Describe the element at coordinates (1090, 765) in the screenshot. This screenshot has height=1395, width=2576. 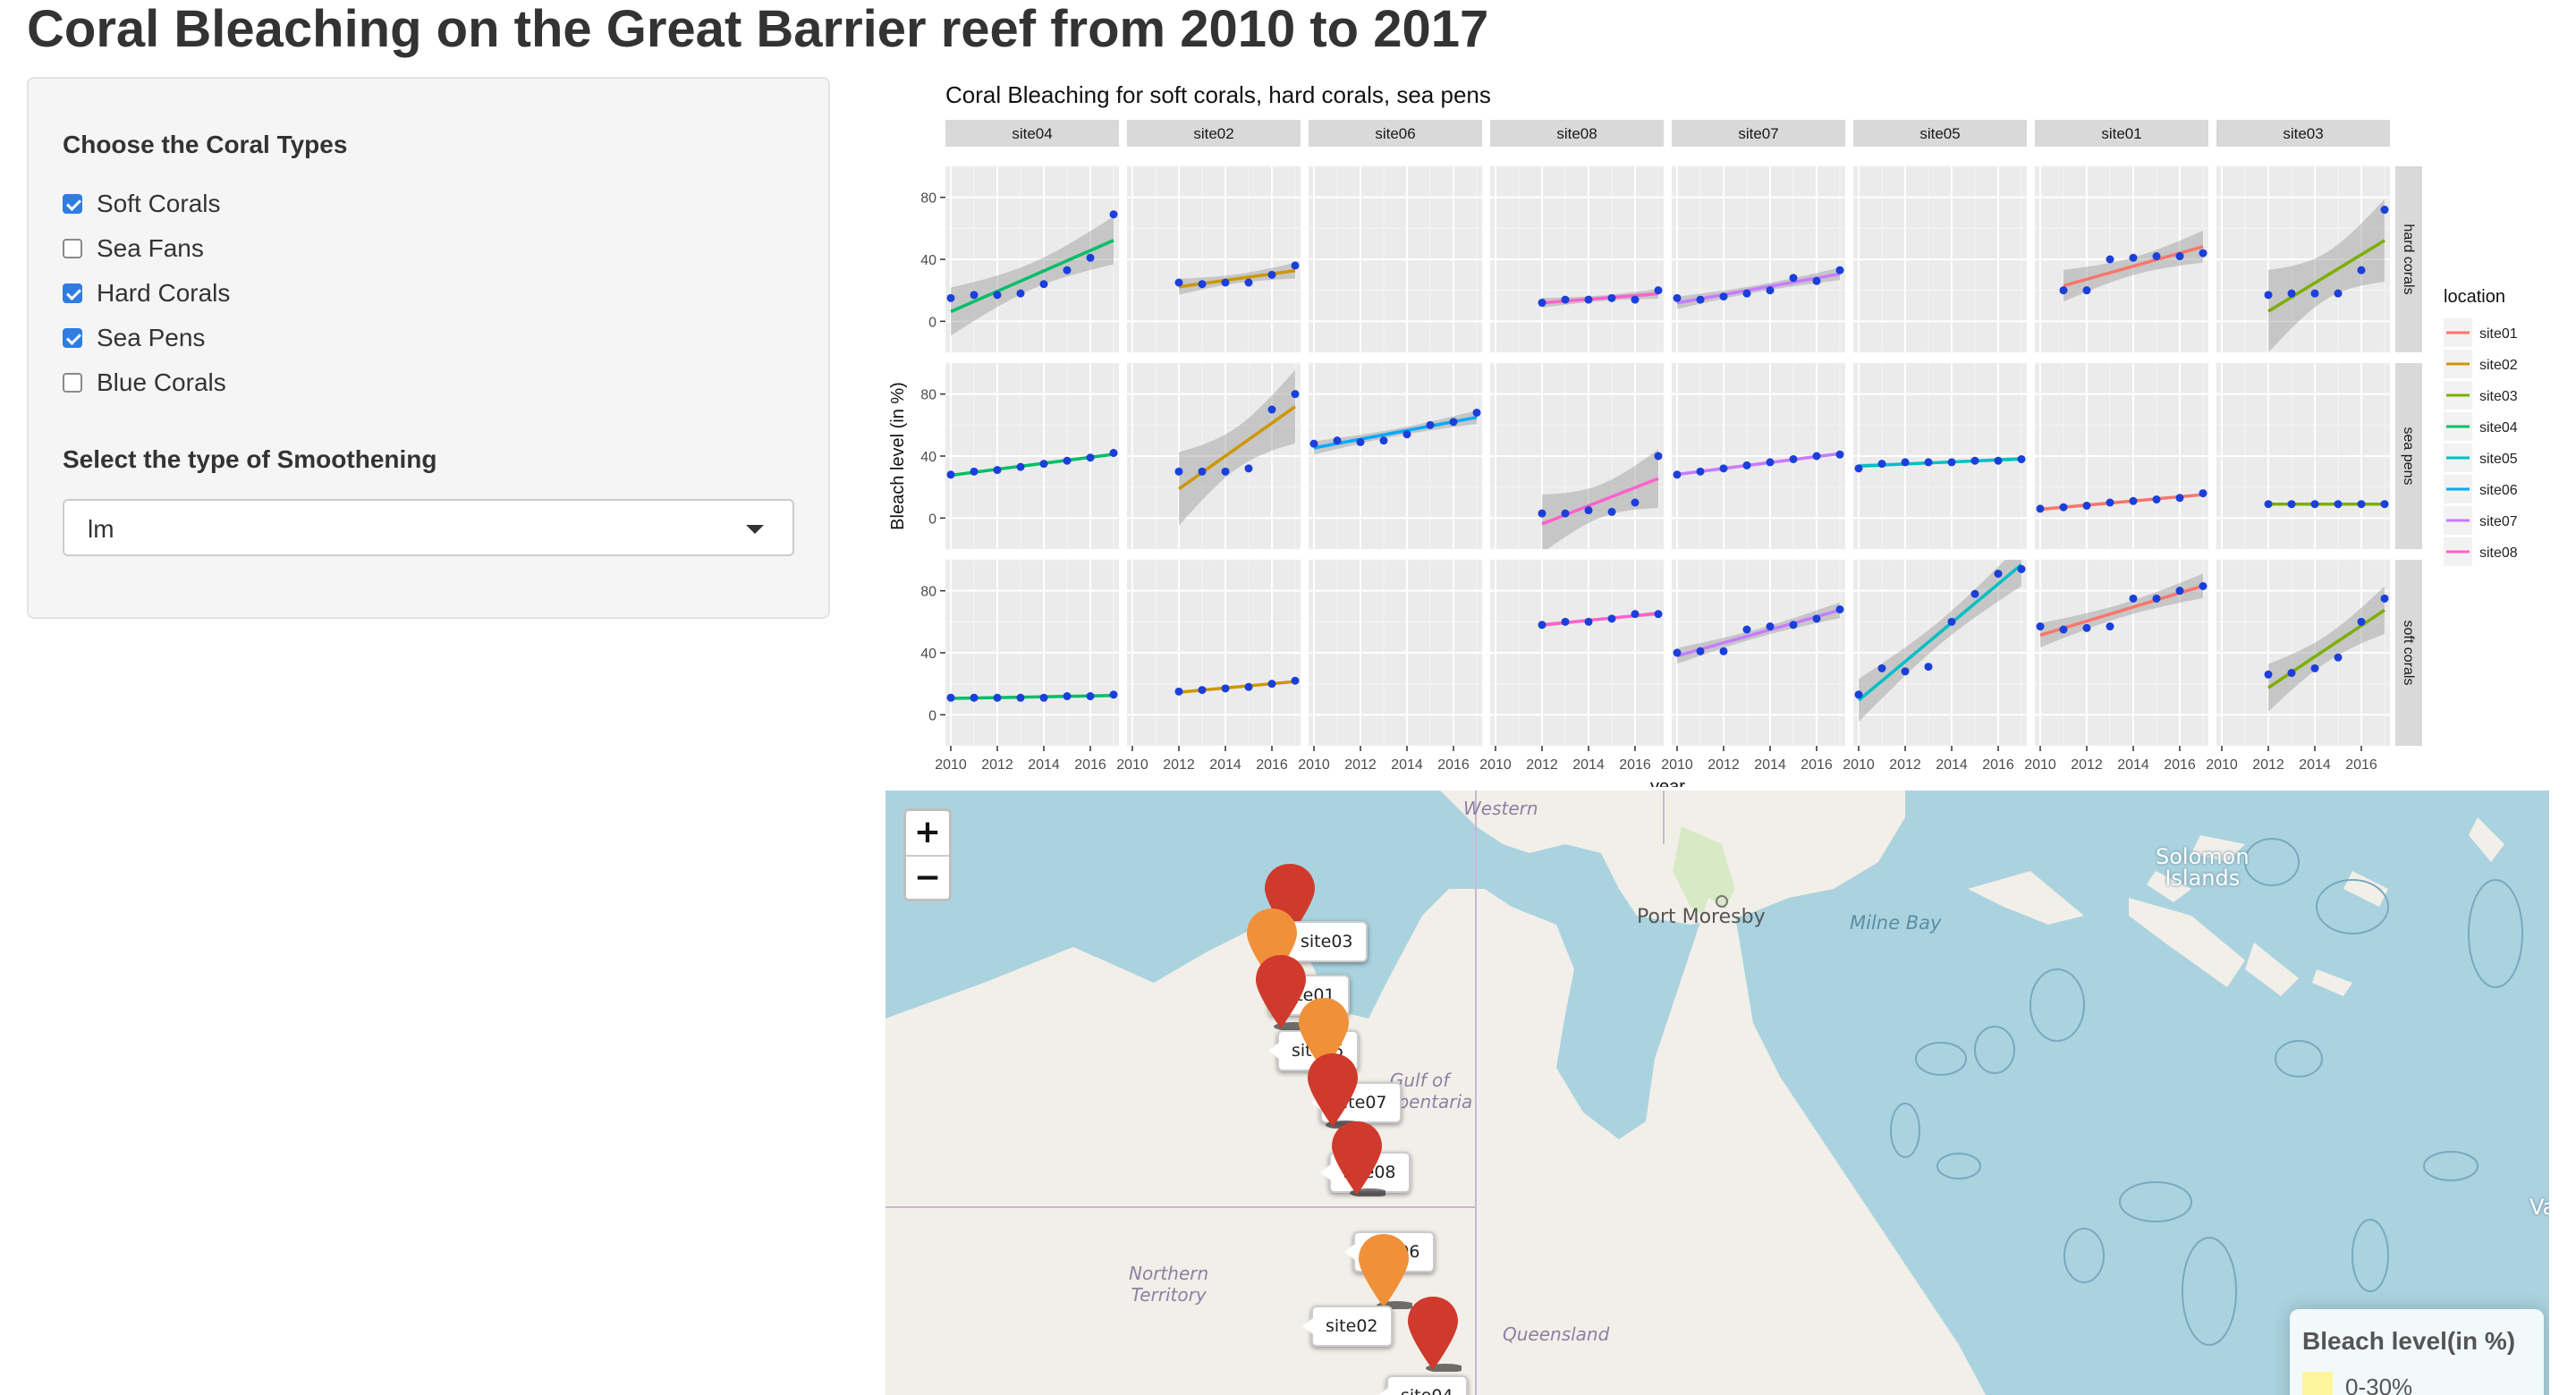
I see `x-tick-label: 2016` at that location.